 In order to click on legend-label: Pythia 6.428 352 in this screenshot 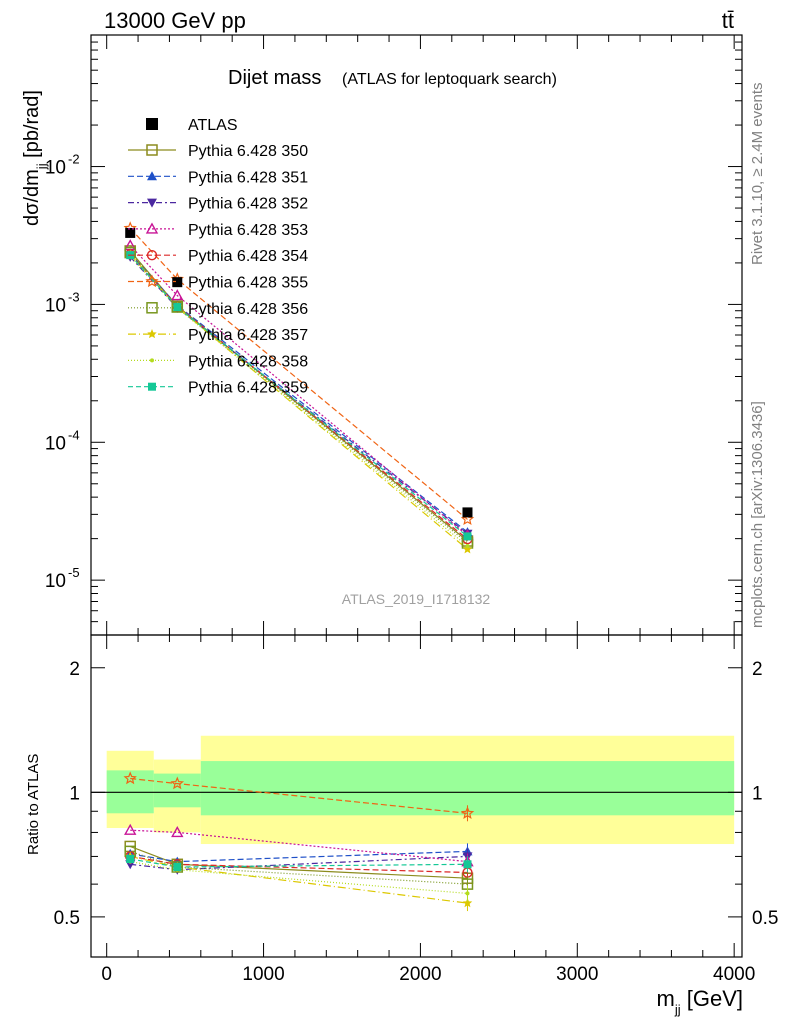, I will do `click(248, 204)`.